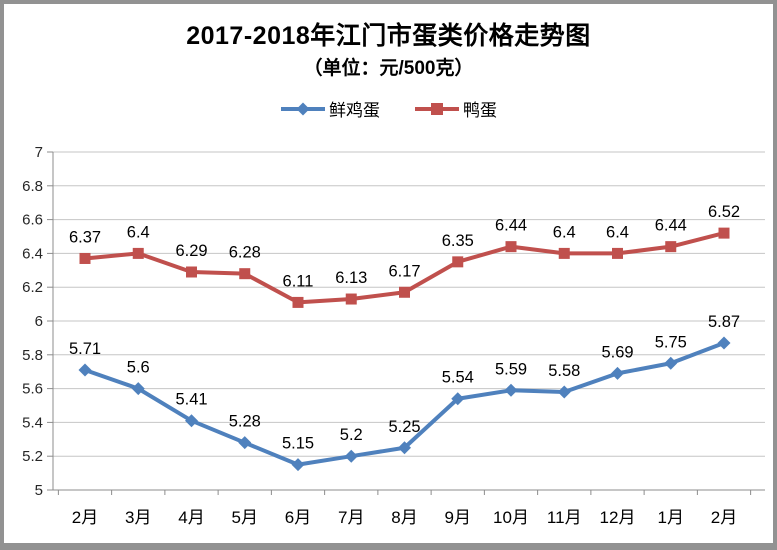 Image resolution: width=777 pixels, height=550 pixels. I want to click on svg-text: 6.28, so click(245, 253).